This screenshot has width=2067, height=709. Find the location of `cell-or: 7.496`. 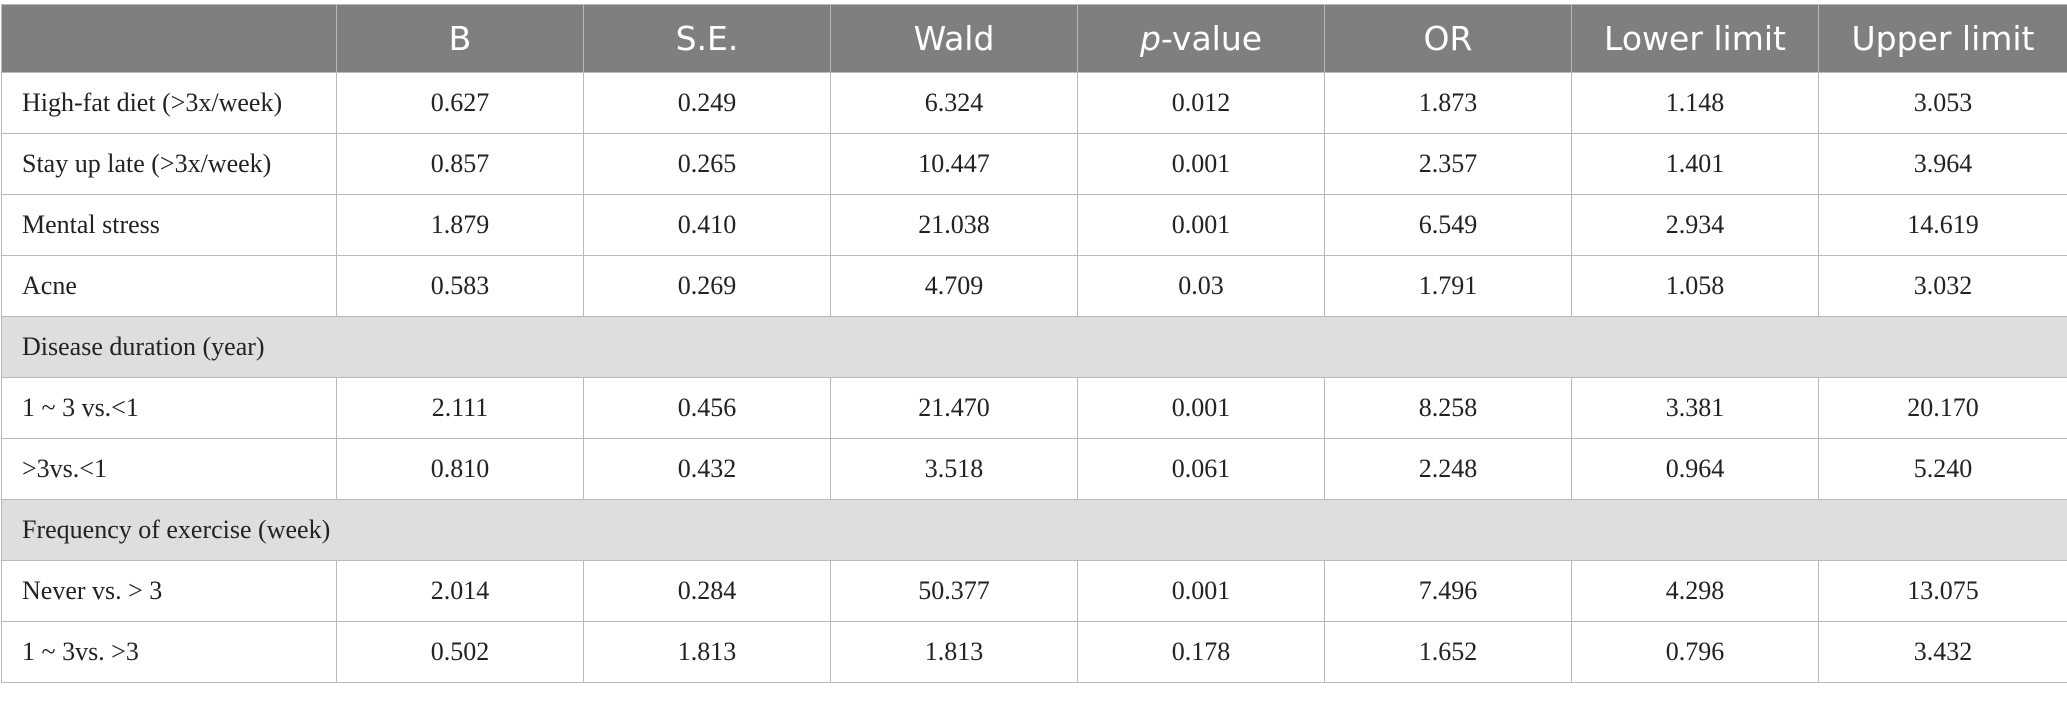

cell-or: 7.496 is located at coordinates (1448, 591).